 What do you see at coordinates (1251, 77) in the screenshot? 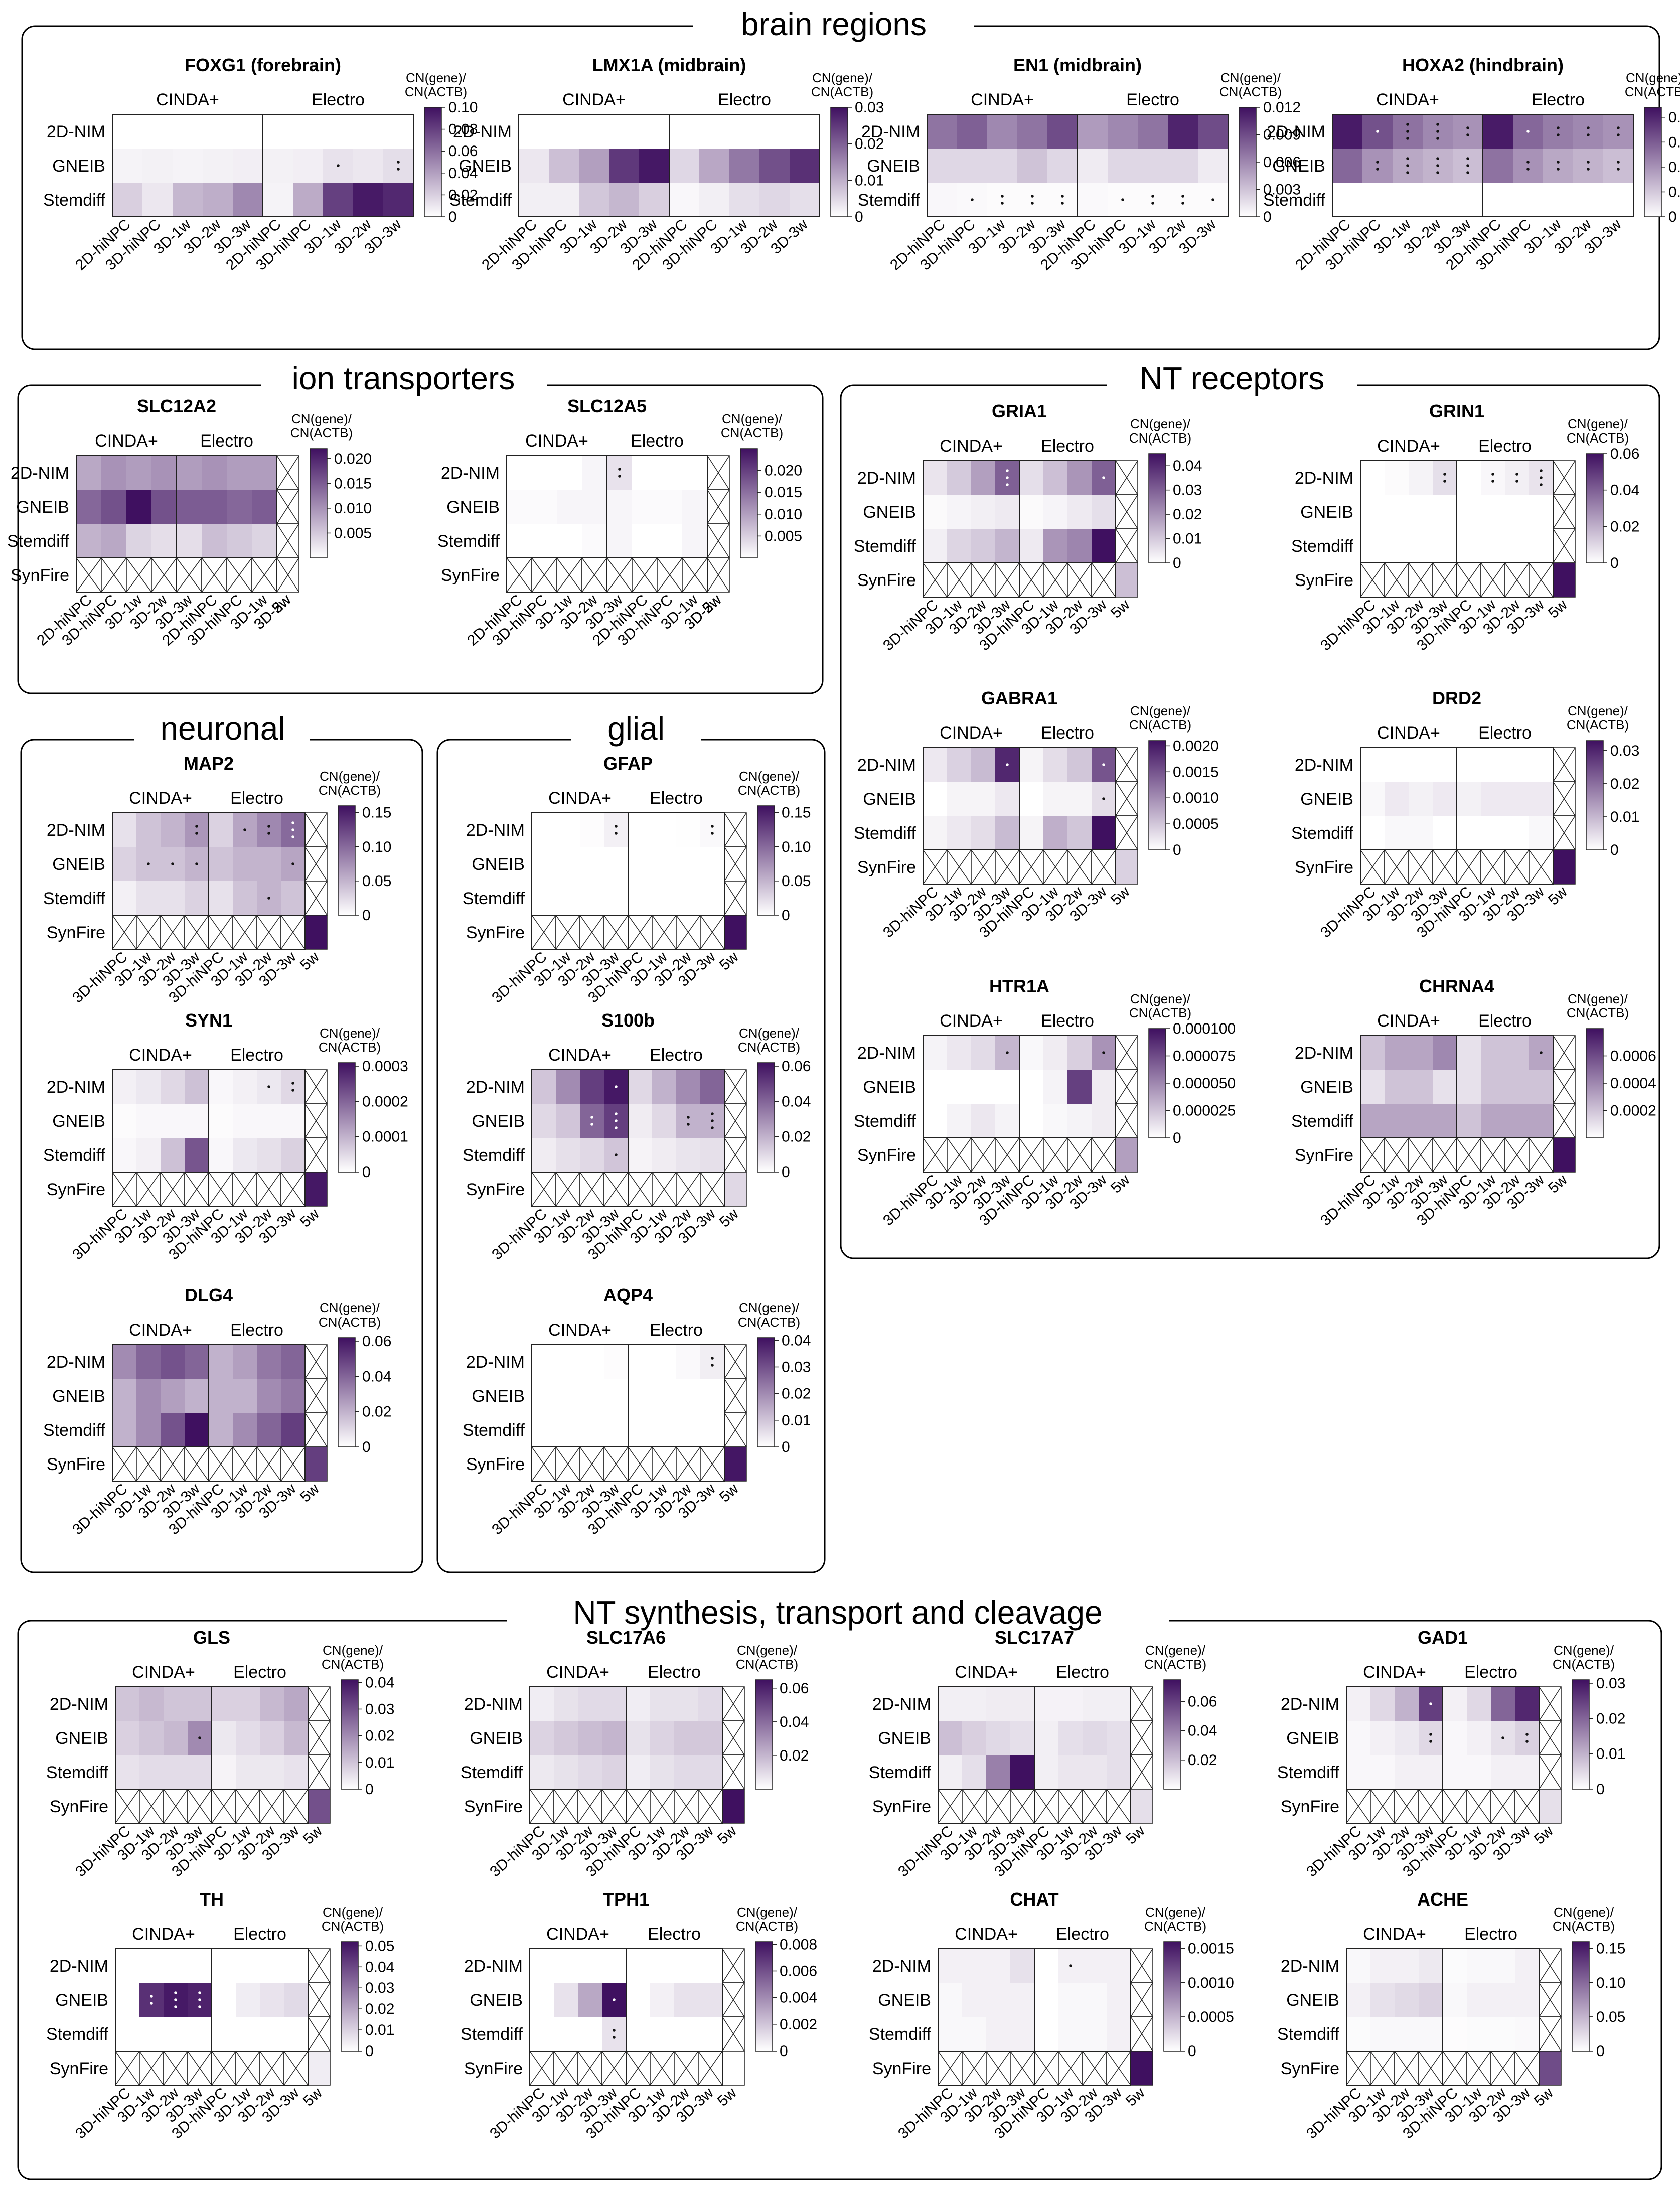
I see `colorbar-label: CN(gene)/` at bounding box center [1251, 77].